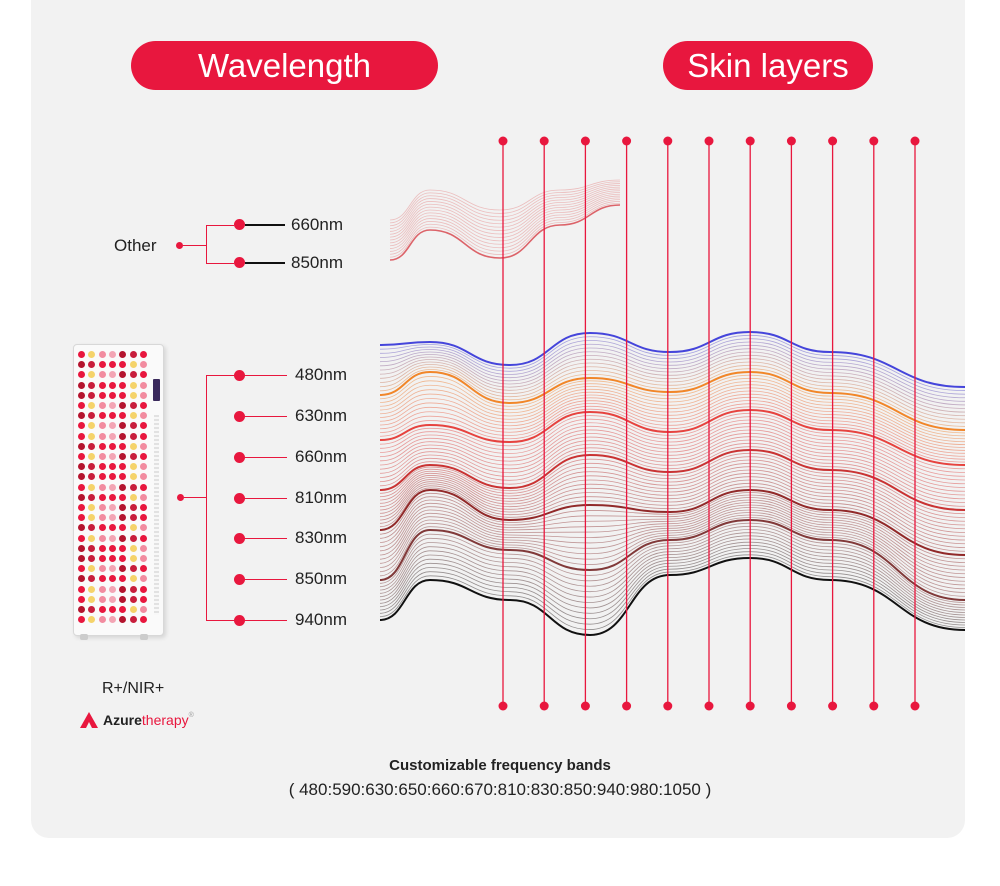  Describe the element at coordinates (220, 263) in the screenshot. I see `other-bracket-bottom` at that location.